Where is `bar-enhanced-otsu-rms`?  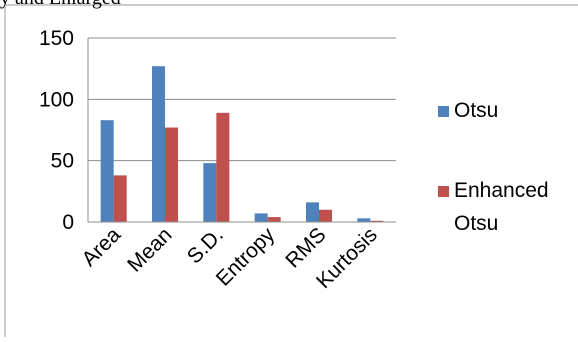 bar-enhanced-otsu-rms is located at coordinates (325, 215).